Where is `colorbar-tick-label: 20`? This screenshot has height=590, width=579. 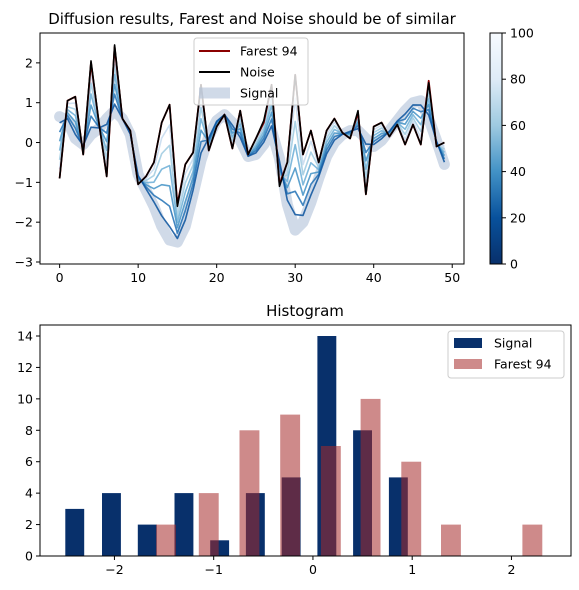
colorbar-tick-label: 20 is located at coordinates (518, 217).